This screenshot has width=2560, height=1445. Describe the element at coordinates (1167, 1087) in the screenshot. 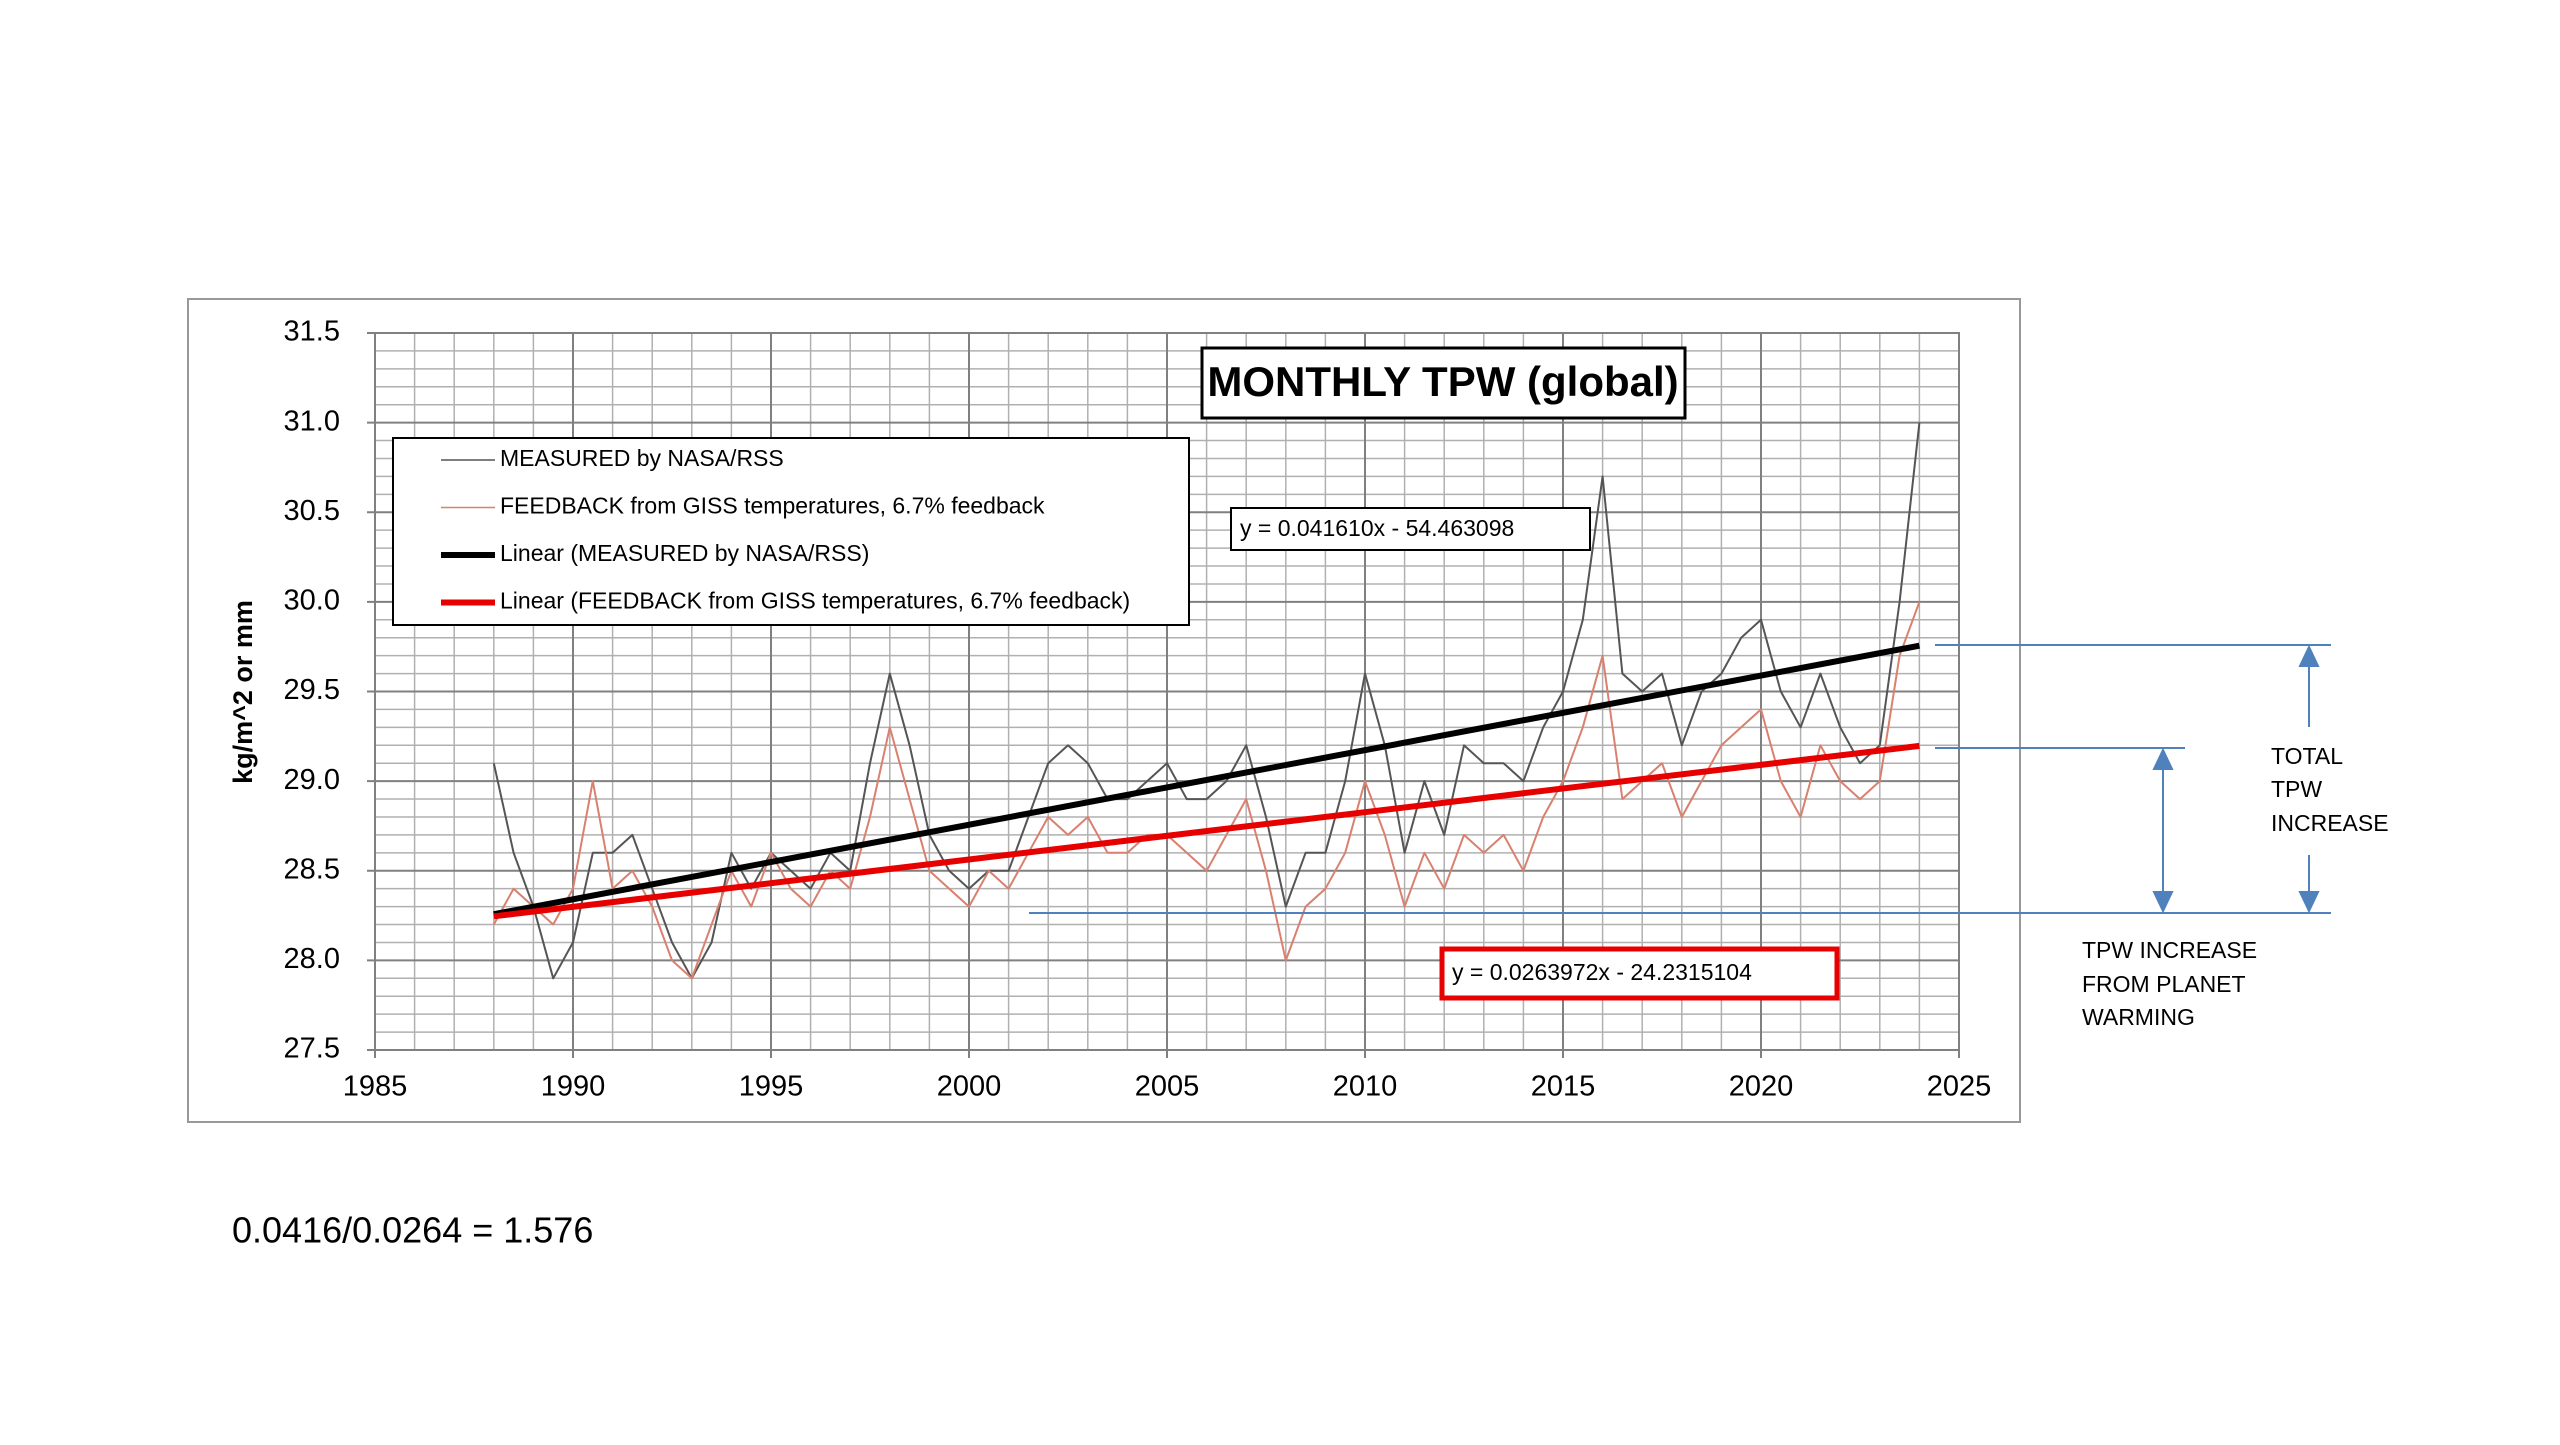

I see `x-tick-label: 2005` at that location.